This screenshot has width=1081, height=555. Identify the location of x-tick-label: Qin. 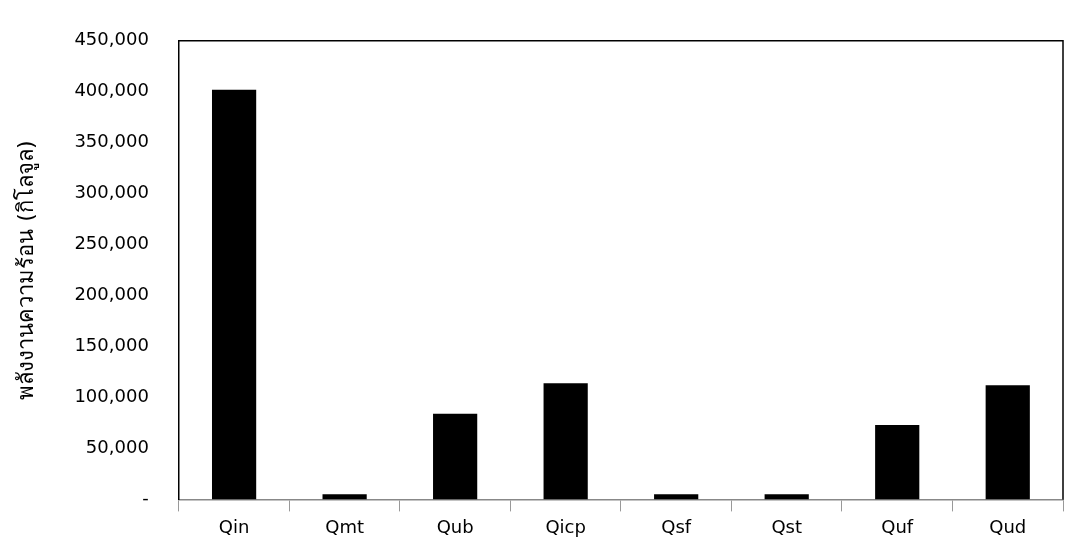
(234, 526).